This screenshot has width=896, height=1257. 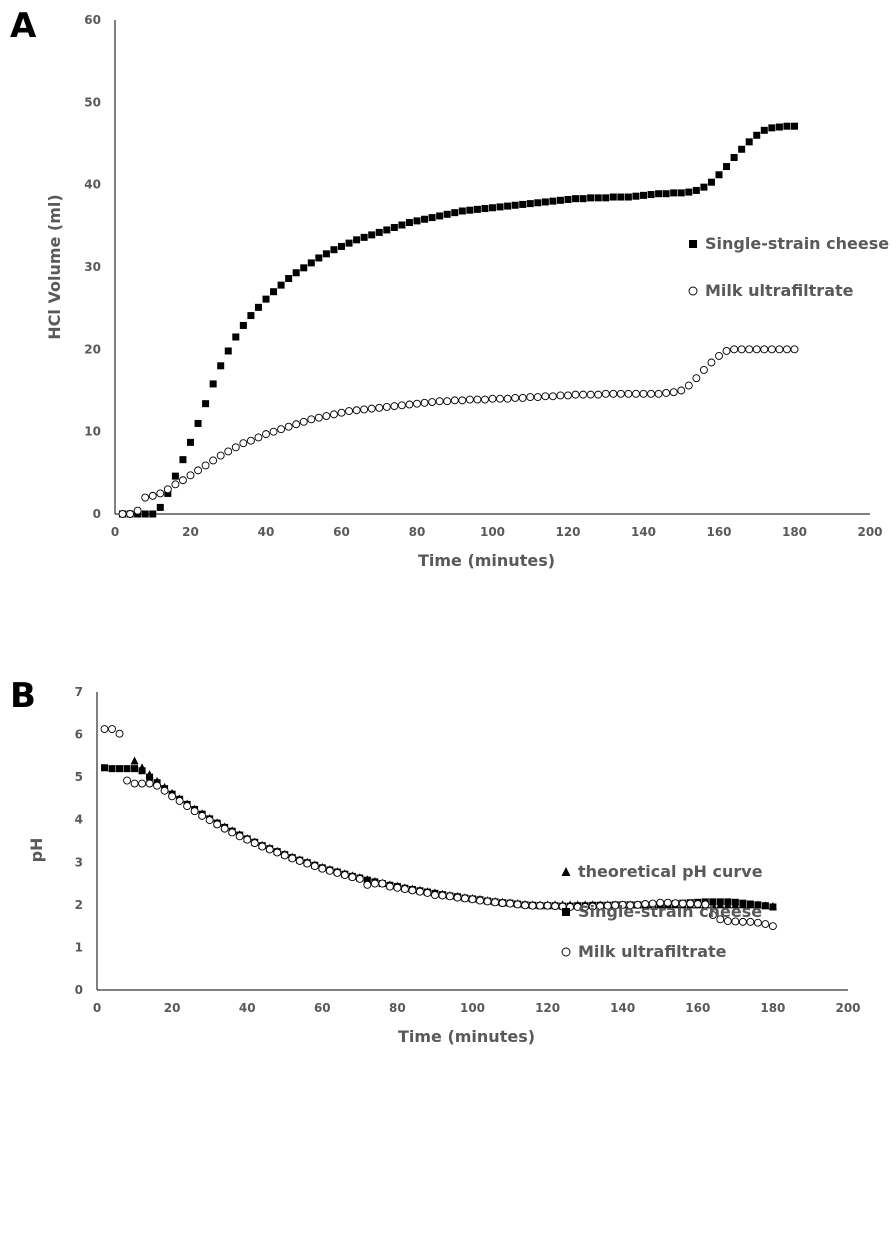 I want to click on y-tick-label: 60, so click(x=92, y=20).